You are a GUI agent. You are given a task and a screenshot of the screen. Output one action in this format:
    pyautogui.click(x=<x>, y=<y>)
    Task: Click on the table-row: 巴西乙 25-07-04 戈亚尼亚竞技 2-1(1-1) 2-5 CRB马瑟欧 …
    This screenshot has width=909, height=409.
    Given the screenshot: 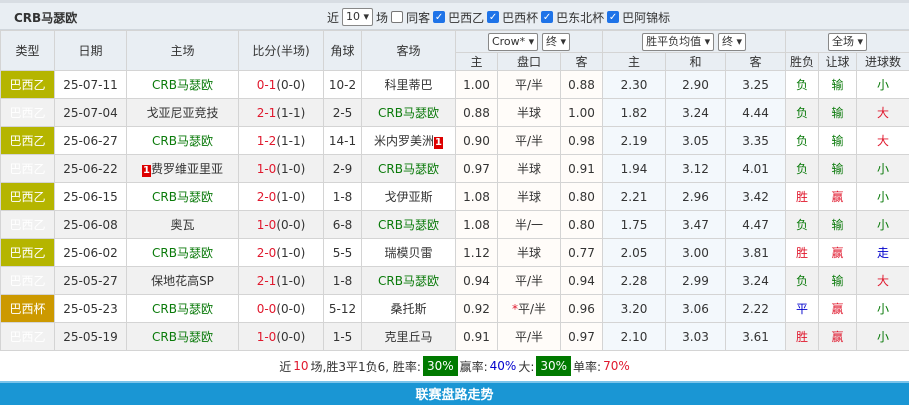 What is the action you would take?
    pyautogui.click(x=455, y=113)
    